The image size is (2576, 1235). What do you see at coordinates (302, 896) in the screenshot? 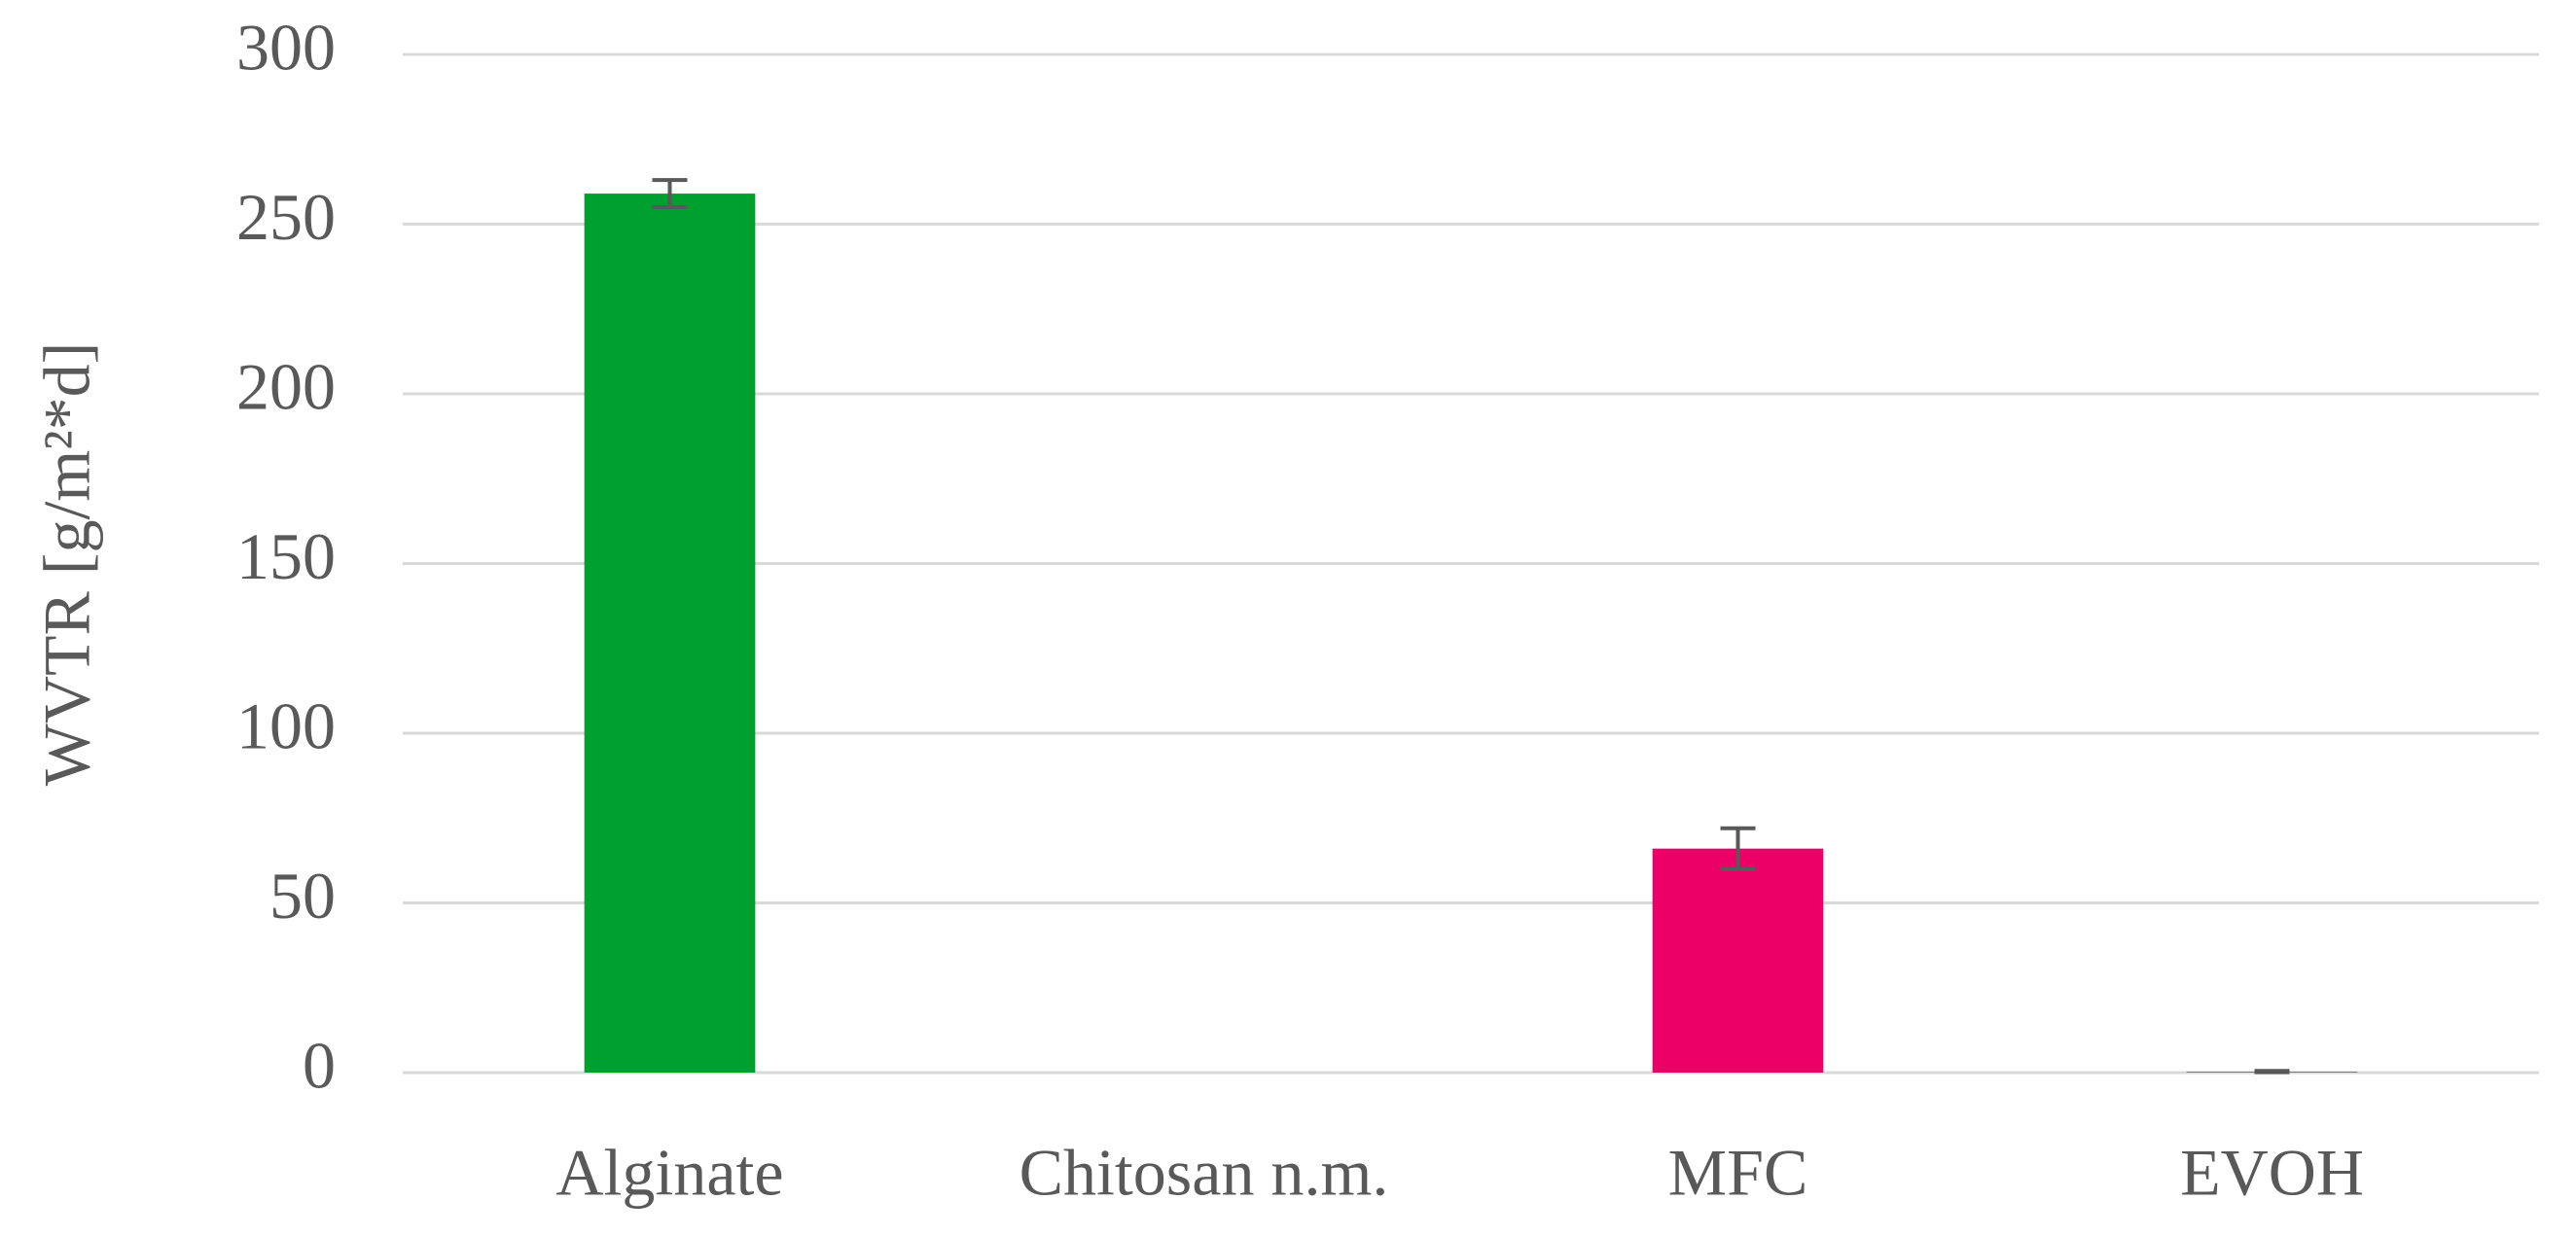
I see `y-tick-label: 50` at bounding box center [302, 896].